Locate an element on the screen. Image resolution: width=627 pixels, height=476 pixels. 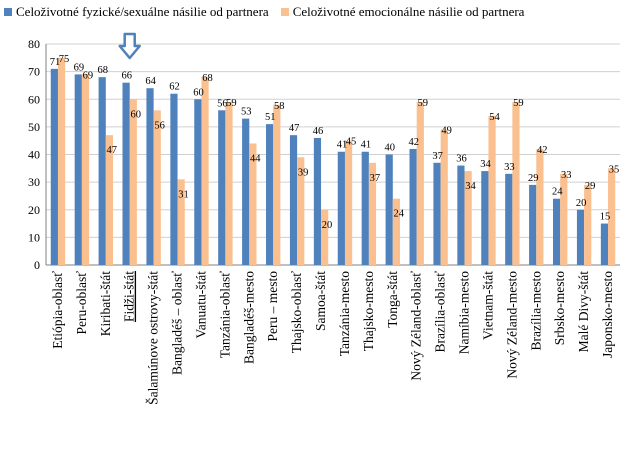
data-label-emotional: 44 is located at coordinates (255, 158).